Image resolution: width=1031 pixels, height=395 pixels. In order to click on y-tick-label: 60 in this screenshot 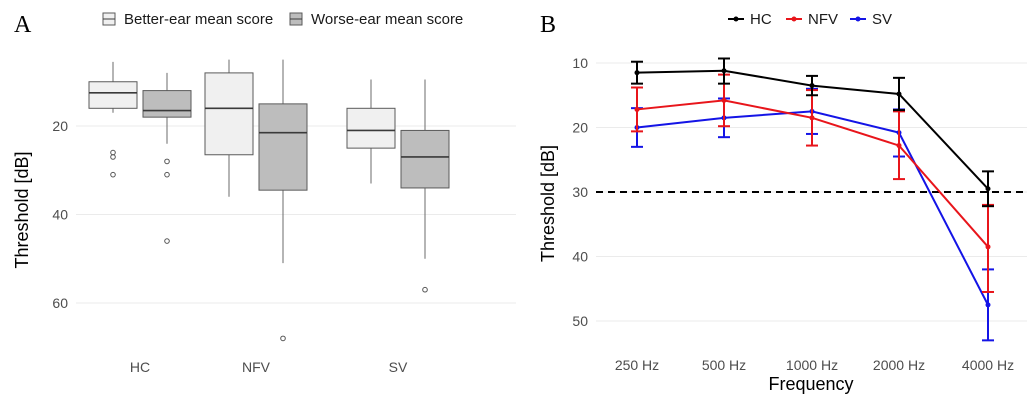, I will do `click(60, 303)`.